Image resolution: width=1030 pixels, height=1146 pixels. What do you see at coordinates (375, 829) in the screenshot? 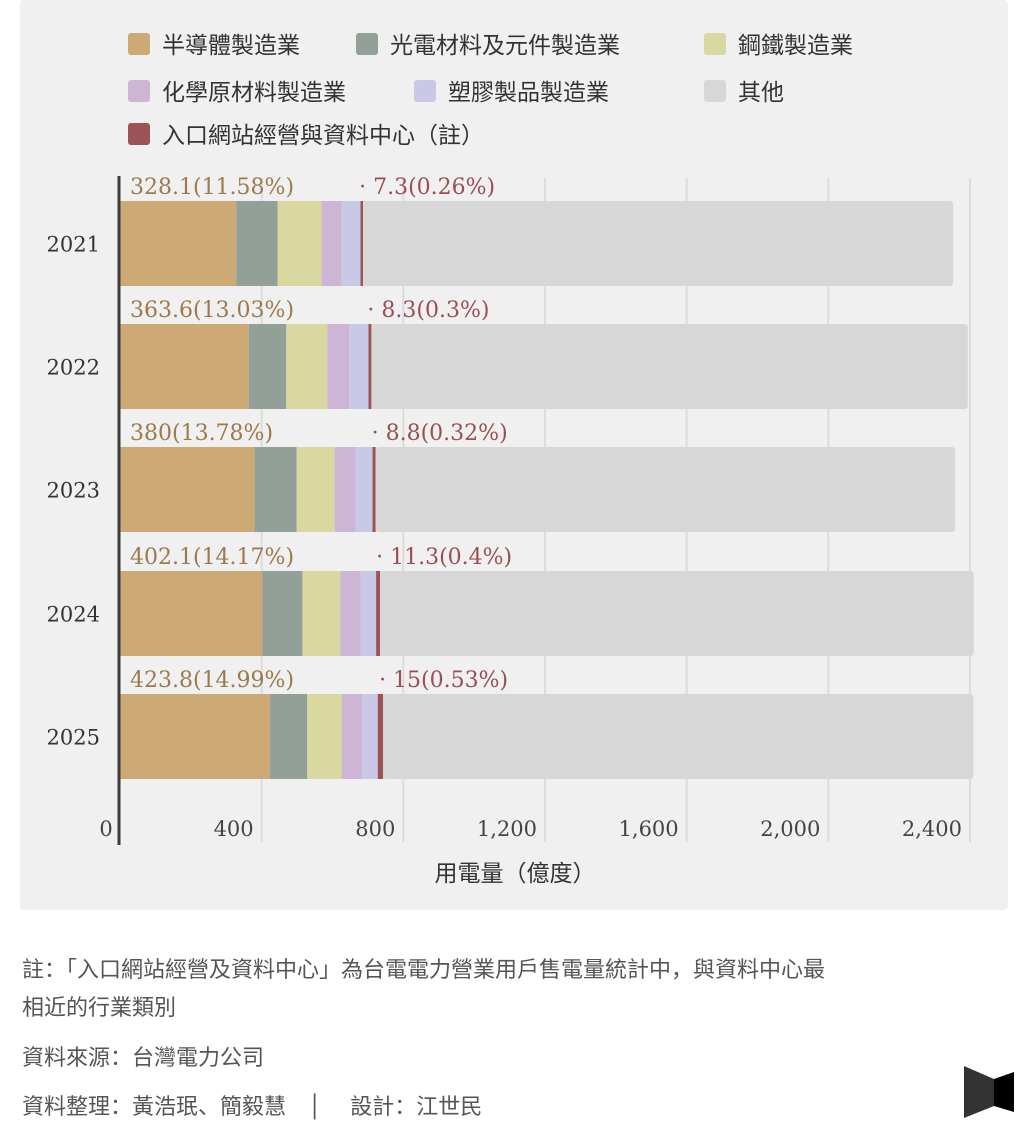
I see `x-tick-label: 800` at bounding box center [375, 829].